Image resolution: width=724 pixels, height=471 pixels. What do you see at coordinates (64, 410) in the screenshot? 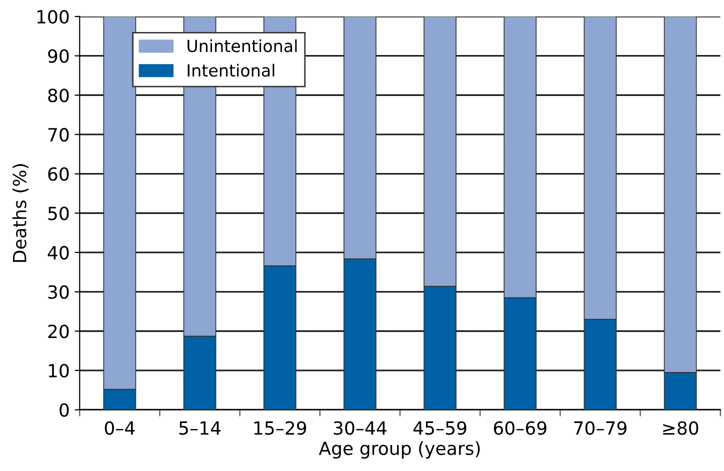
I see `y-tick-label: 0` at bounding box center [64, 410].